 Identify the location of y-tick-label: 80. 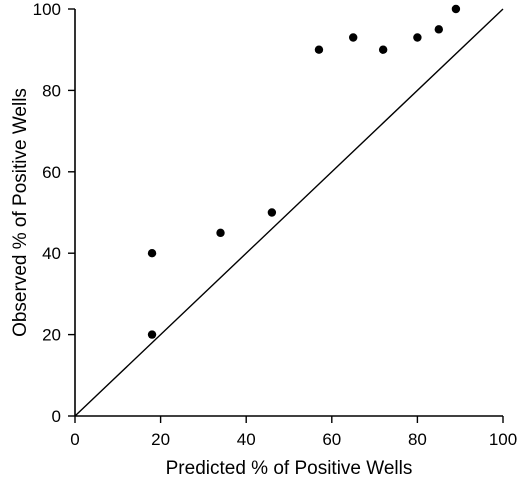
(51, 90).